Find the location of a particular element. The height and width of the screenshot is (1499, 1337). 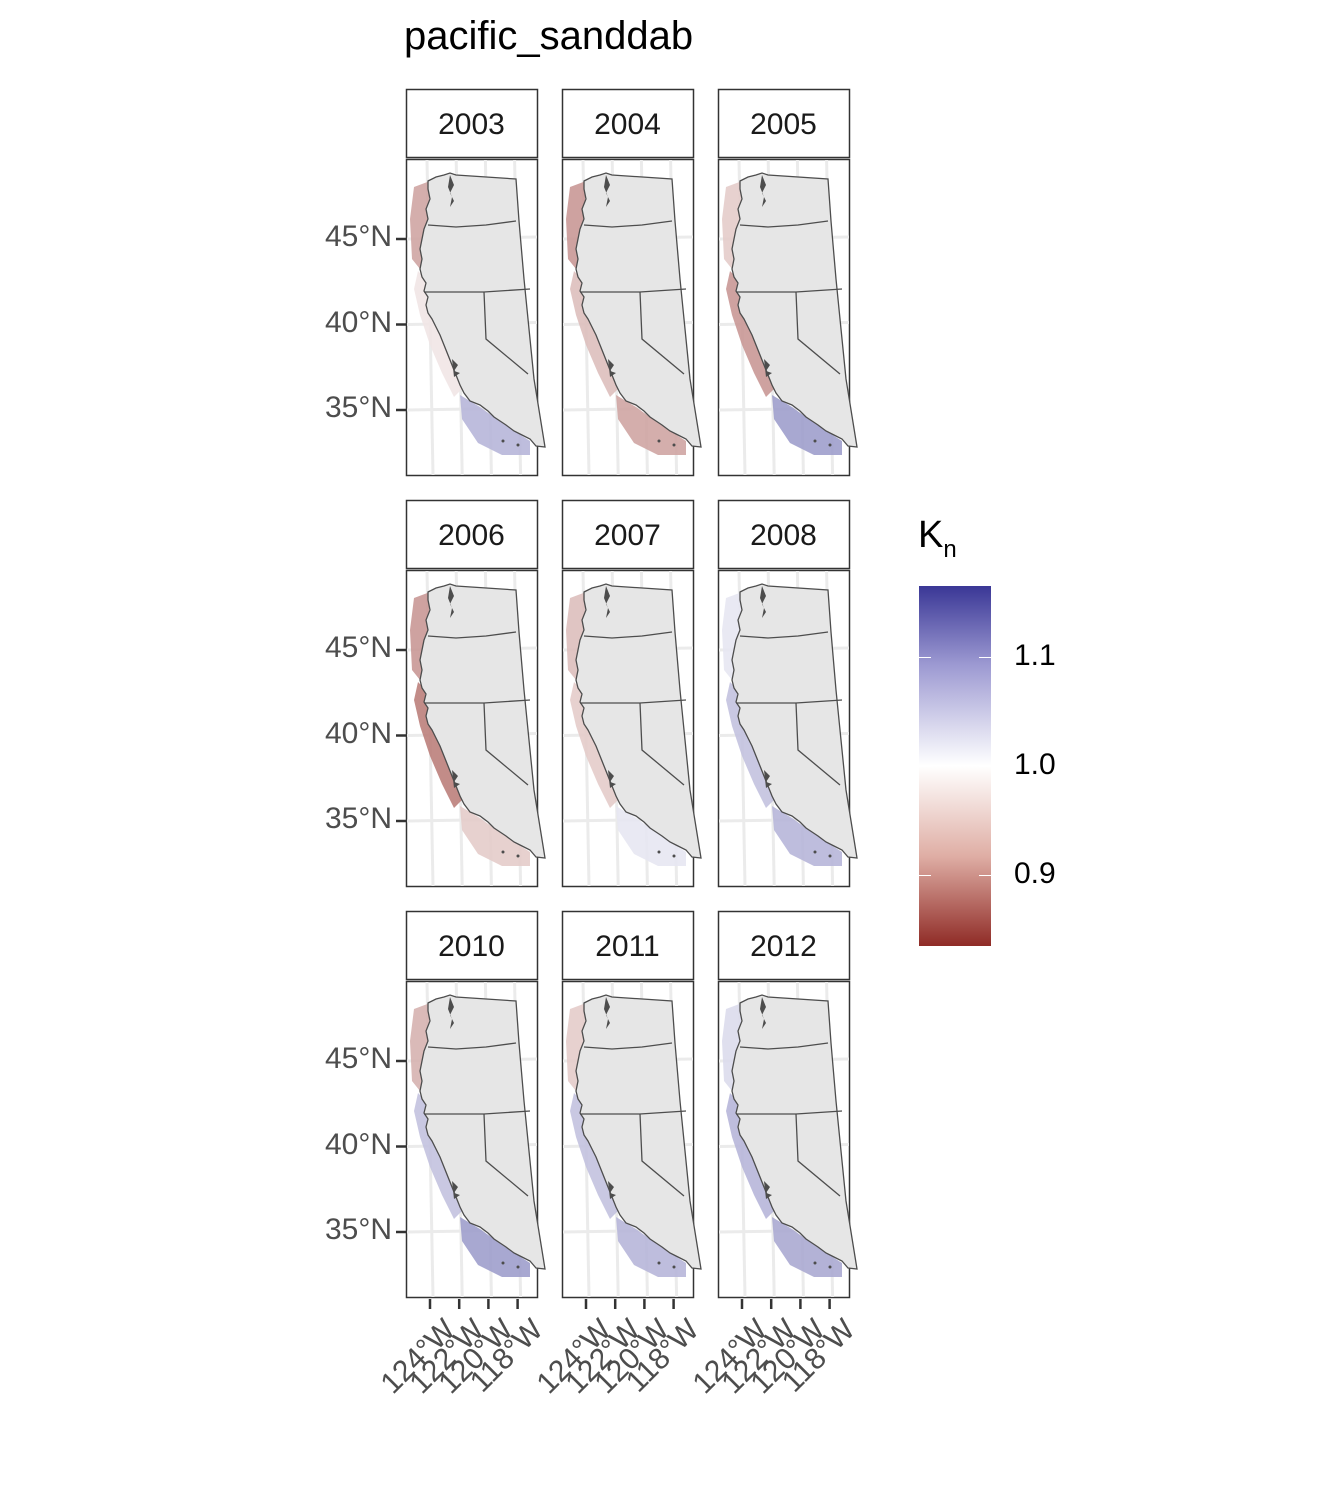

facet-2006: 2006 is located at coordinates (475, 693).